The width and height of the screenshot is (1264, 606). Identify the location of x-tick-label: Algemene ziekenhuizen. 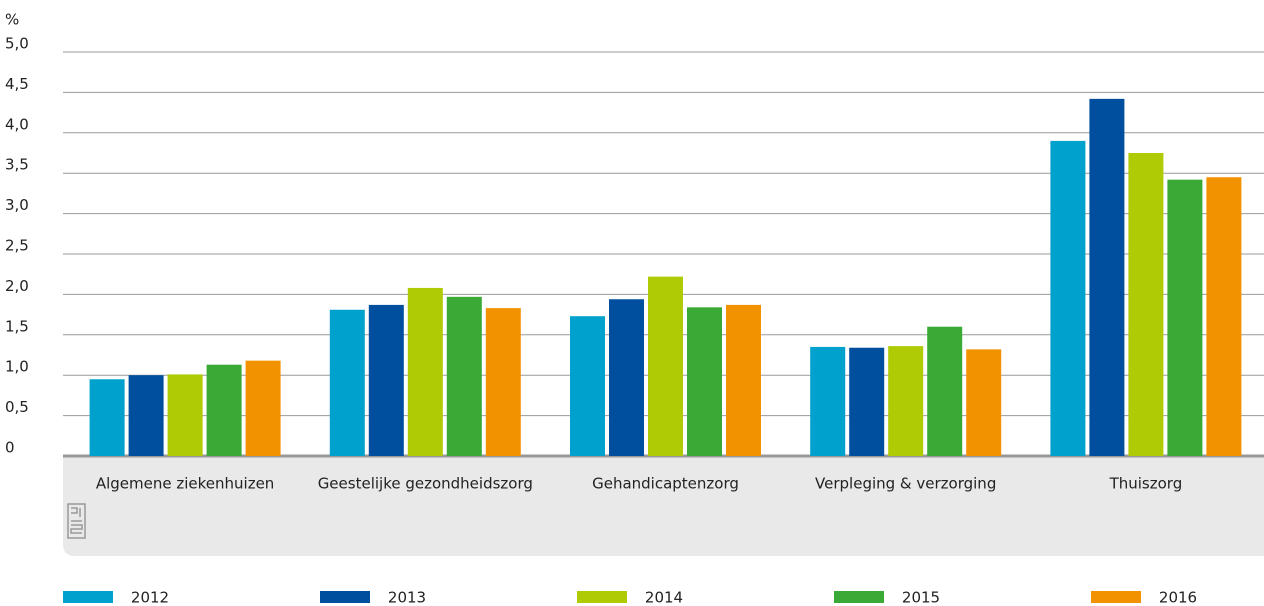
(185, 484).